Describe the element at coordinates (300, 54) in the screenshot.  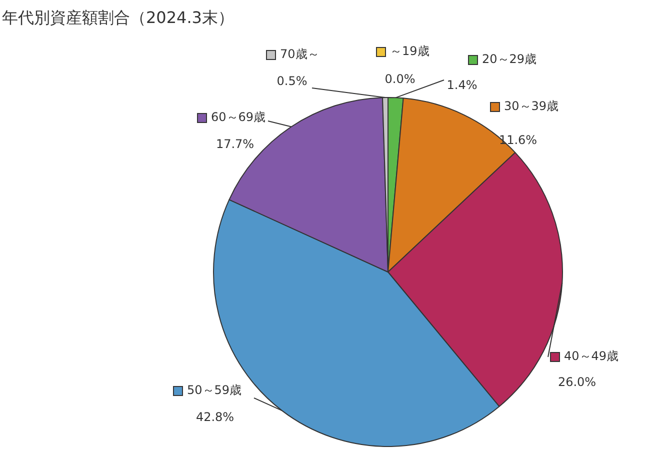
I see `legend-label: 70歳～` at that location.